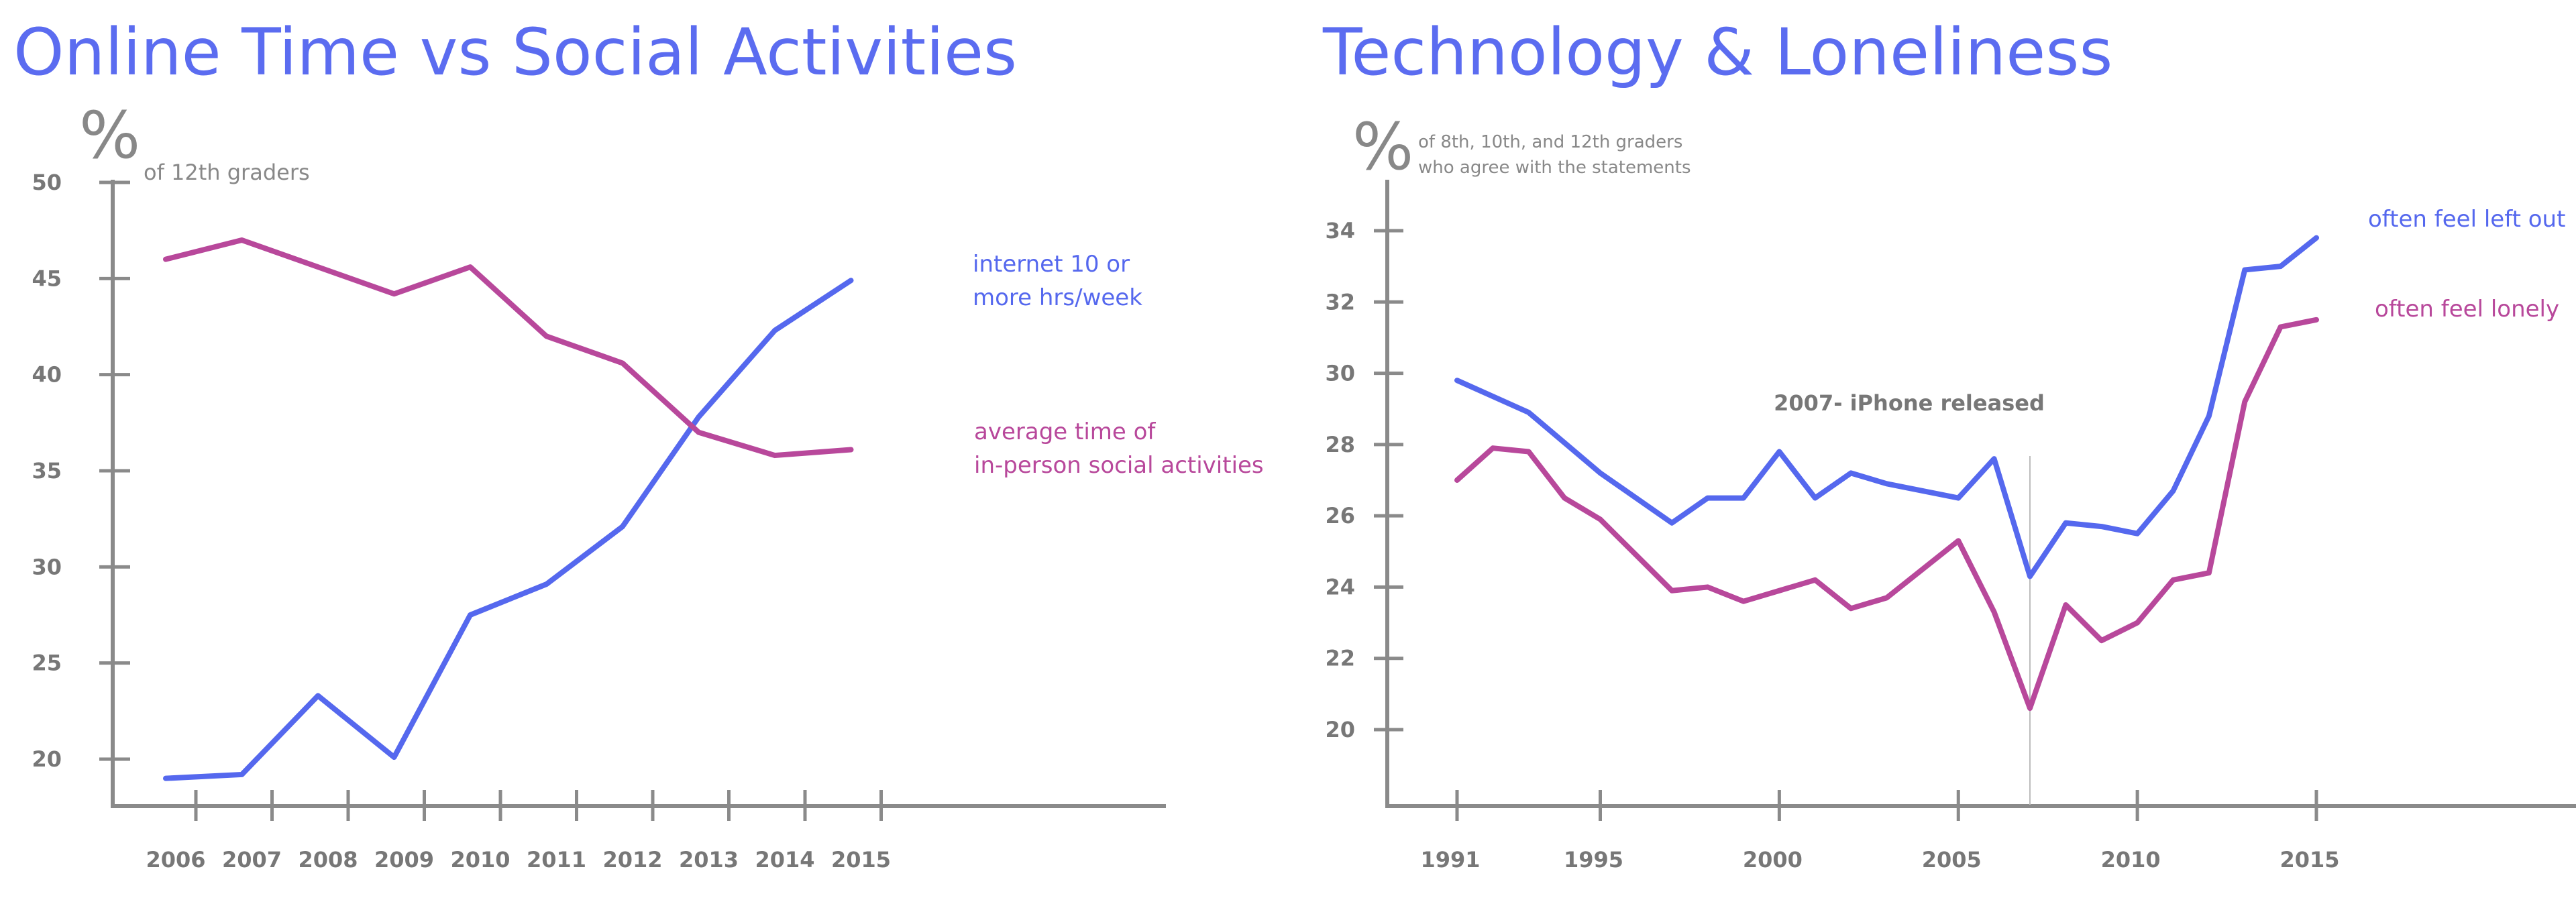 The width and height of the screenshot is (2576, 904). I want to click on series-label-left-out: often feel left out, so click(2466, 219).